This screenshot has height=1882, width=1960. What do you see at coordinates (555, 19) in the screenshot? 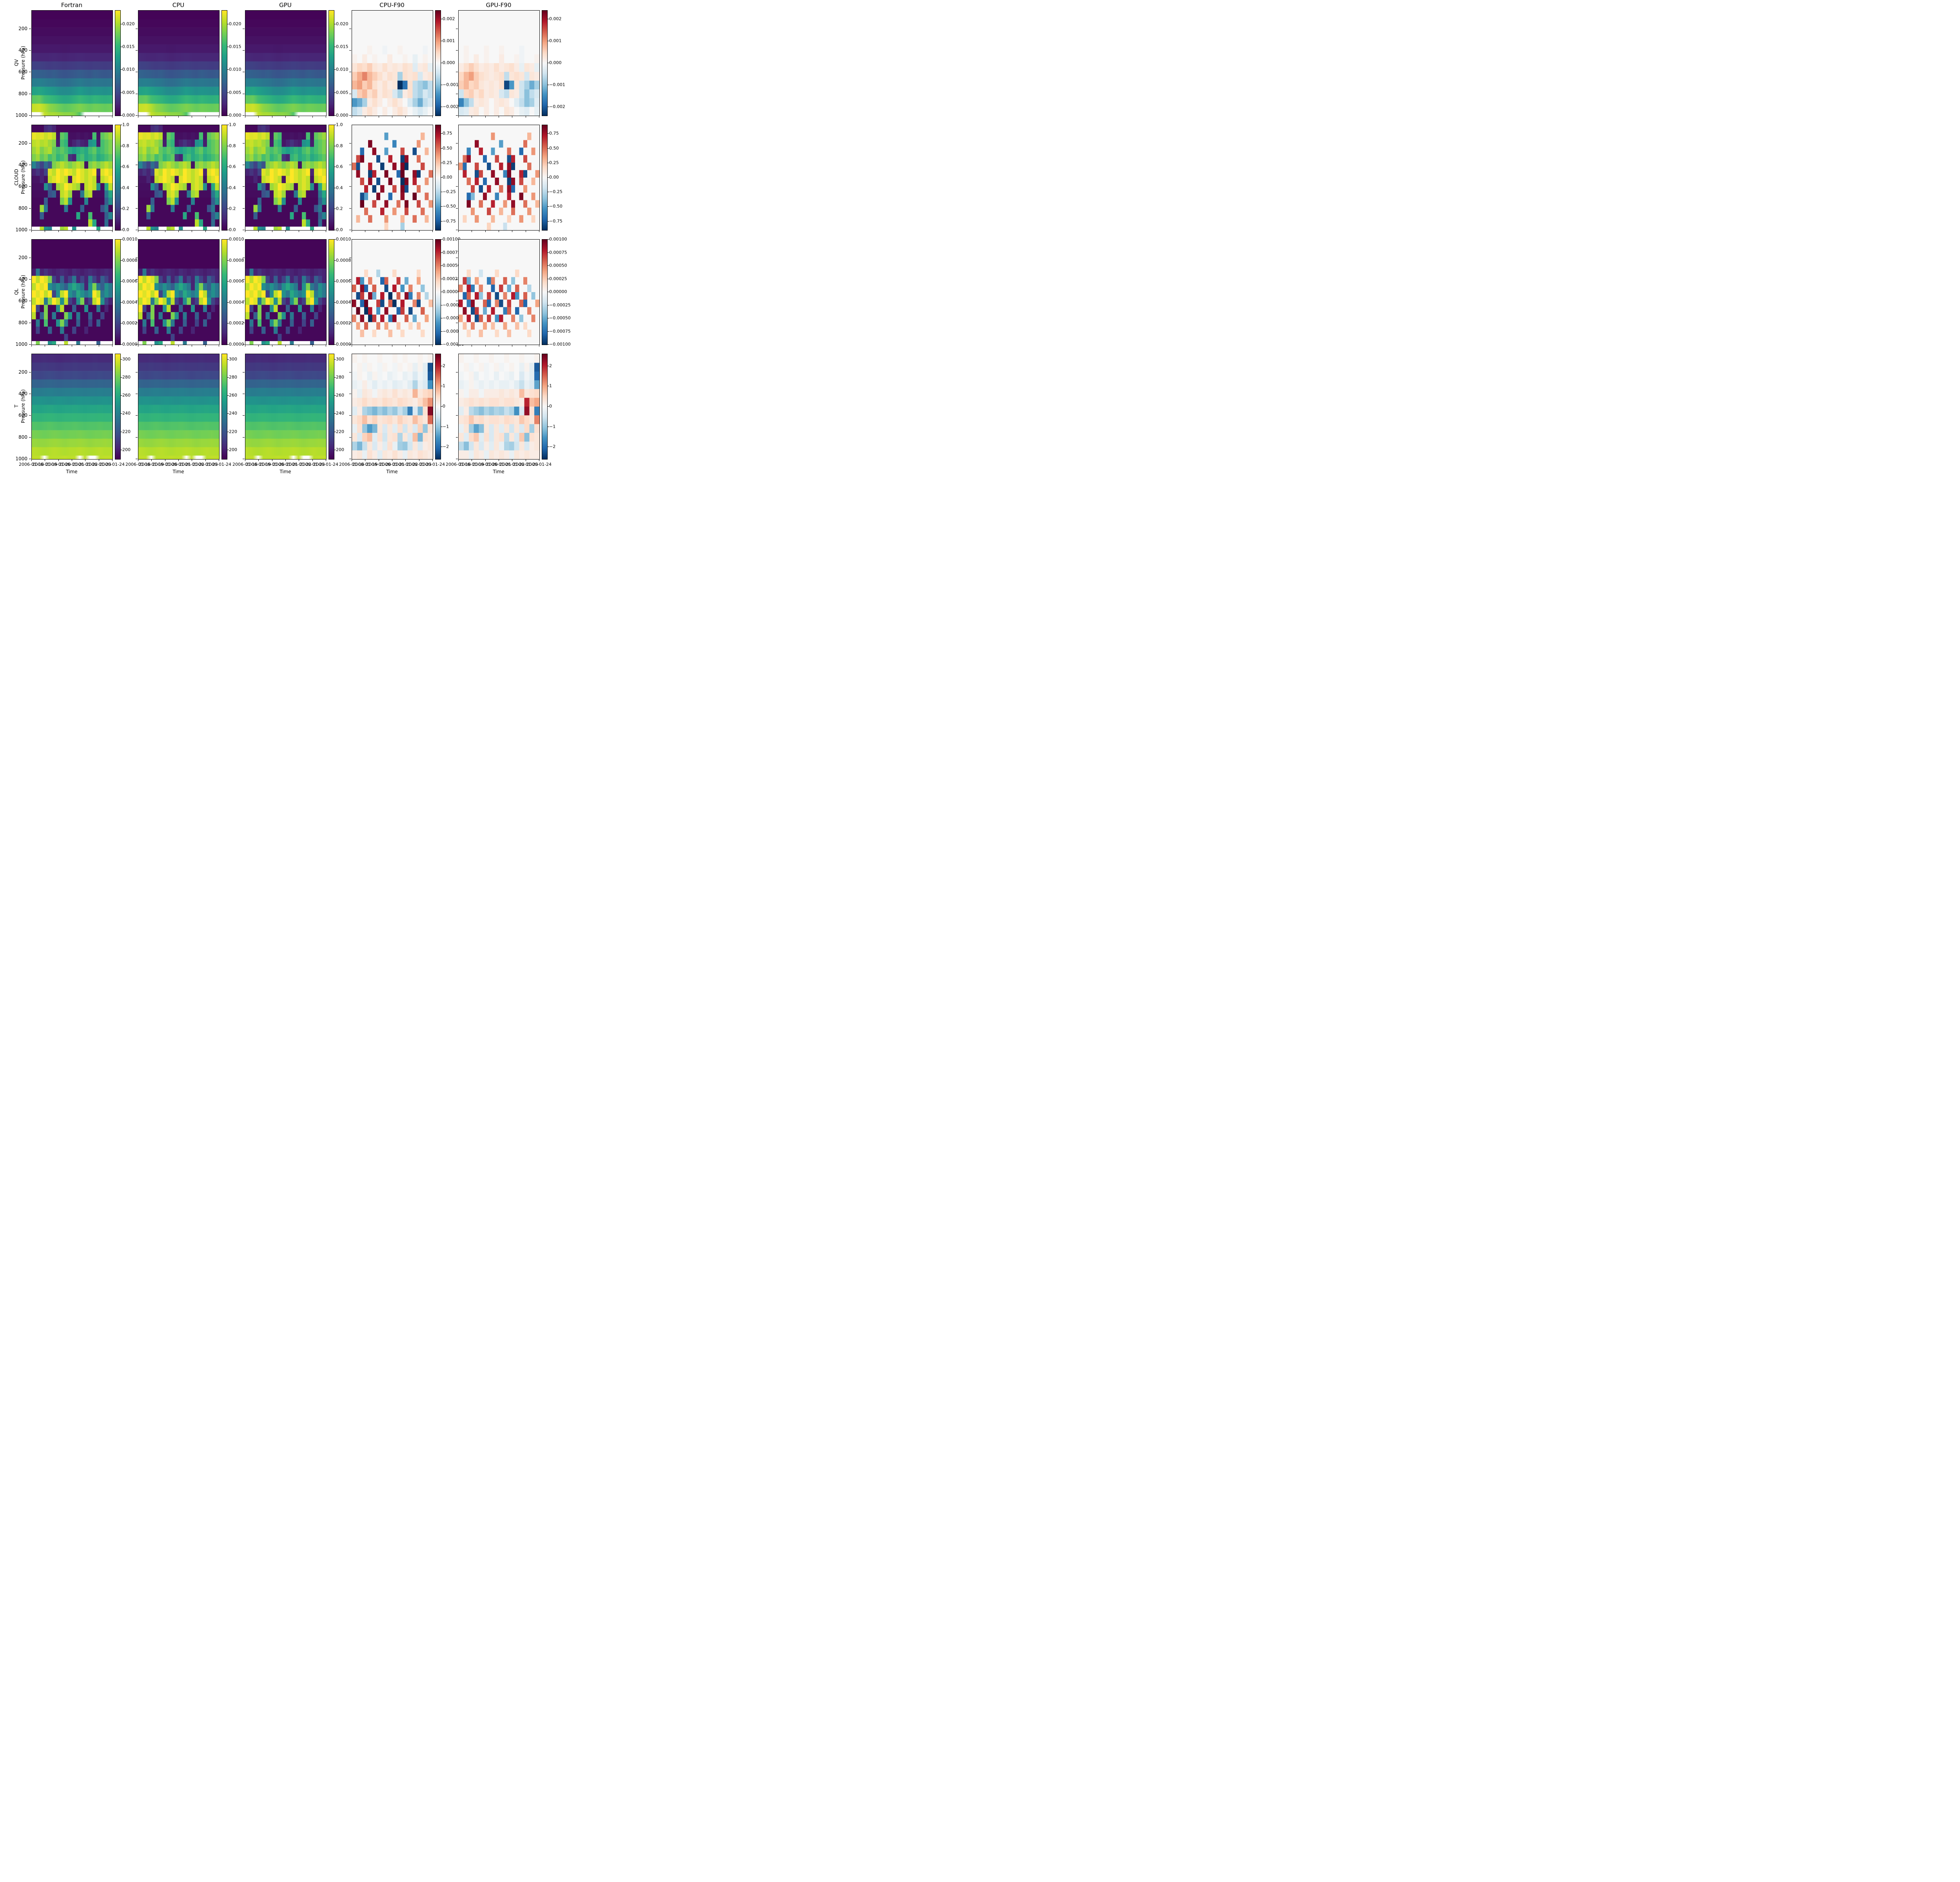
I see `colorbar-tick-label: 0.002` at bounding box center [555, 19].